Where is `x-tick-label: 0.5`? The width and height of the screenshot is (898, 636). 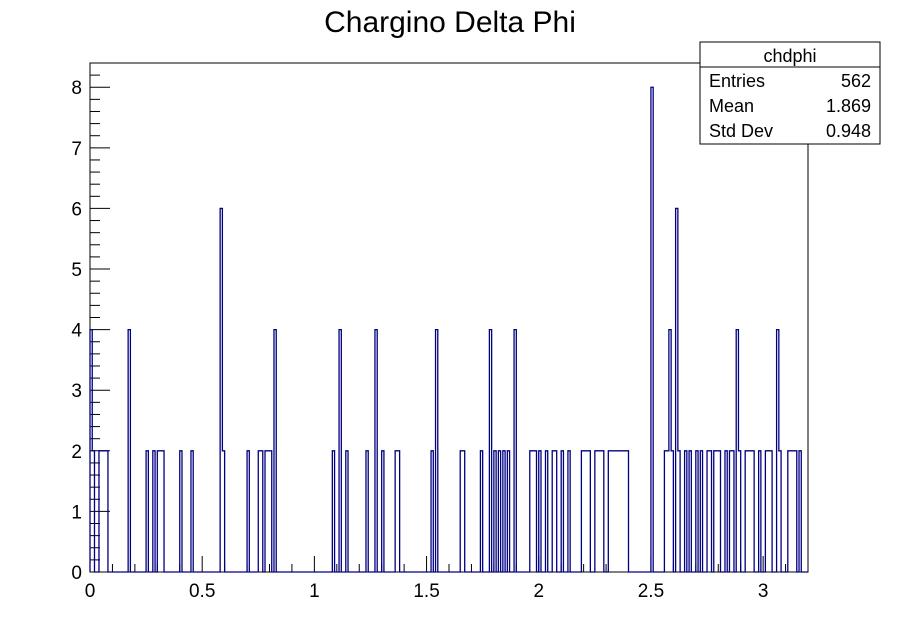 x-tick-label: 0.5 is located at coordinates (202, 591).